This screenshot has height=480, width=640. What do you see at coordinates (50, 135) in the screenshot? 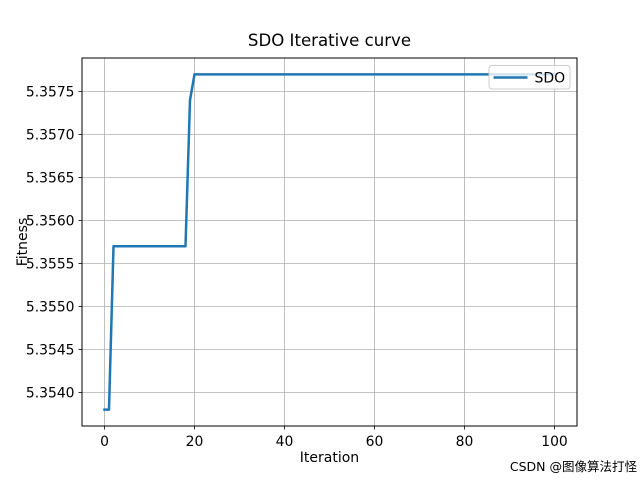
I see `y-tick-label: 5.3570` at bounding box center [50, 135].